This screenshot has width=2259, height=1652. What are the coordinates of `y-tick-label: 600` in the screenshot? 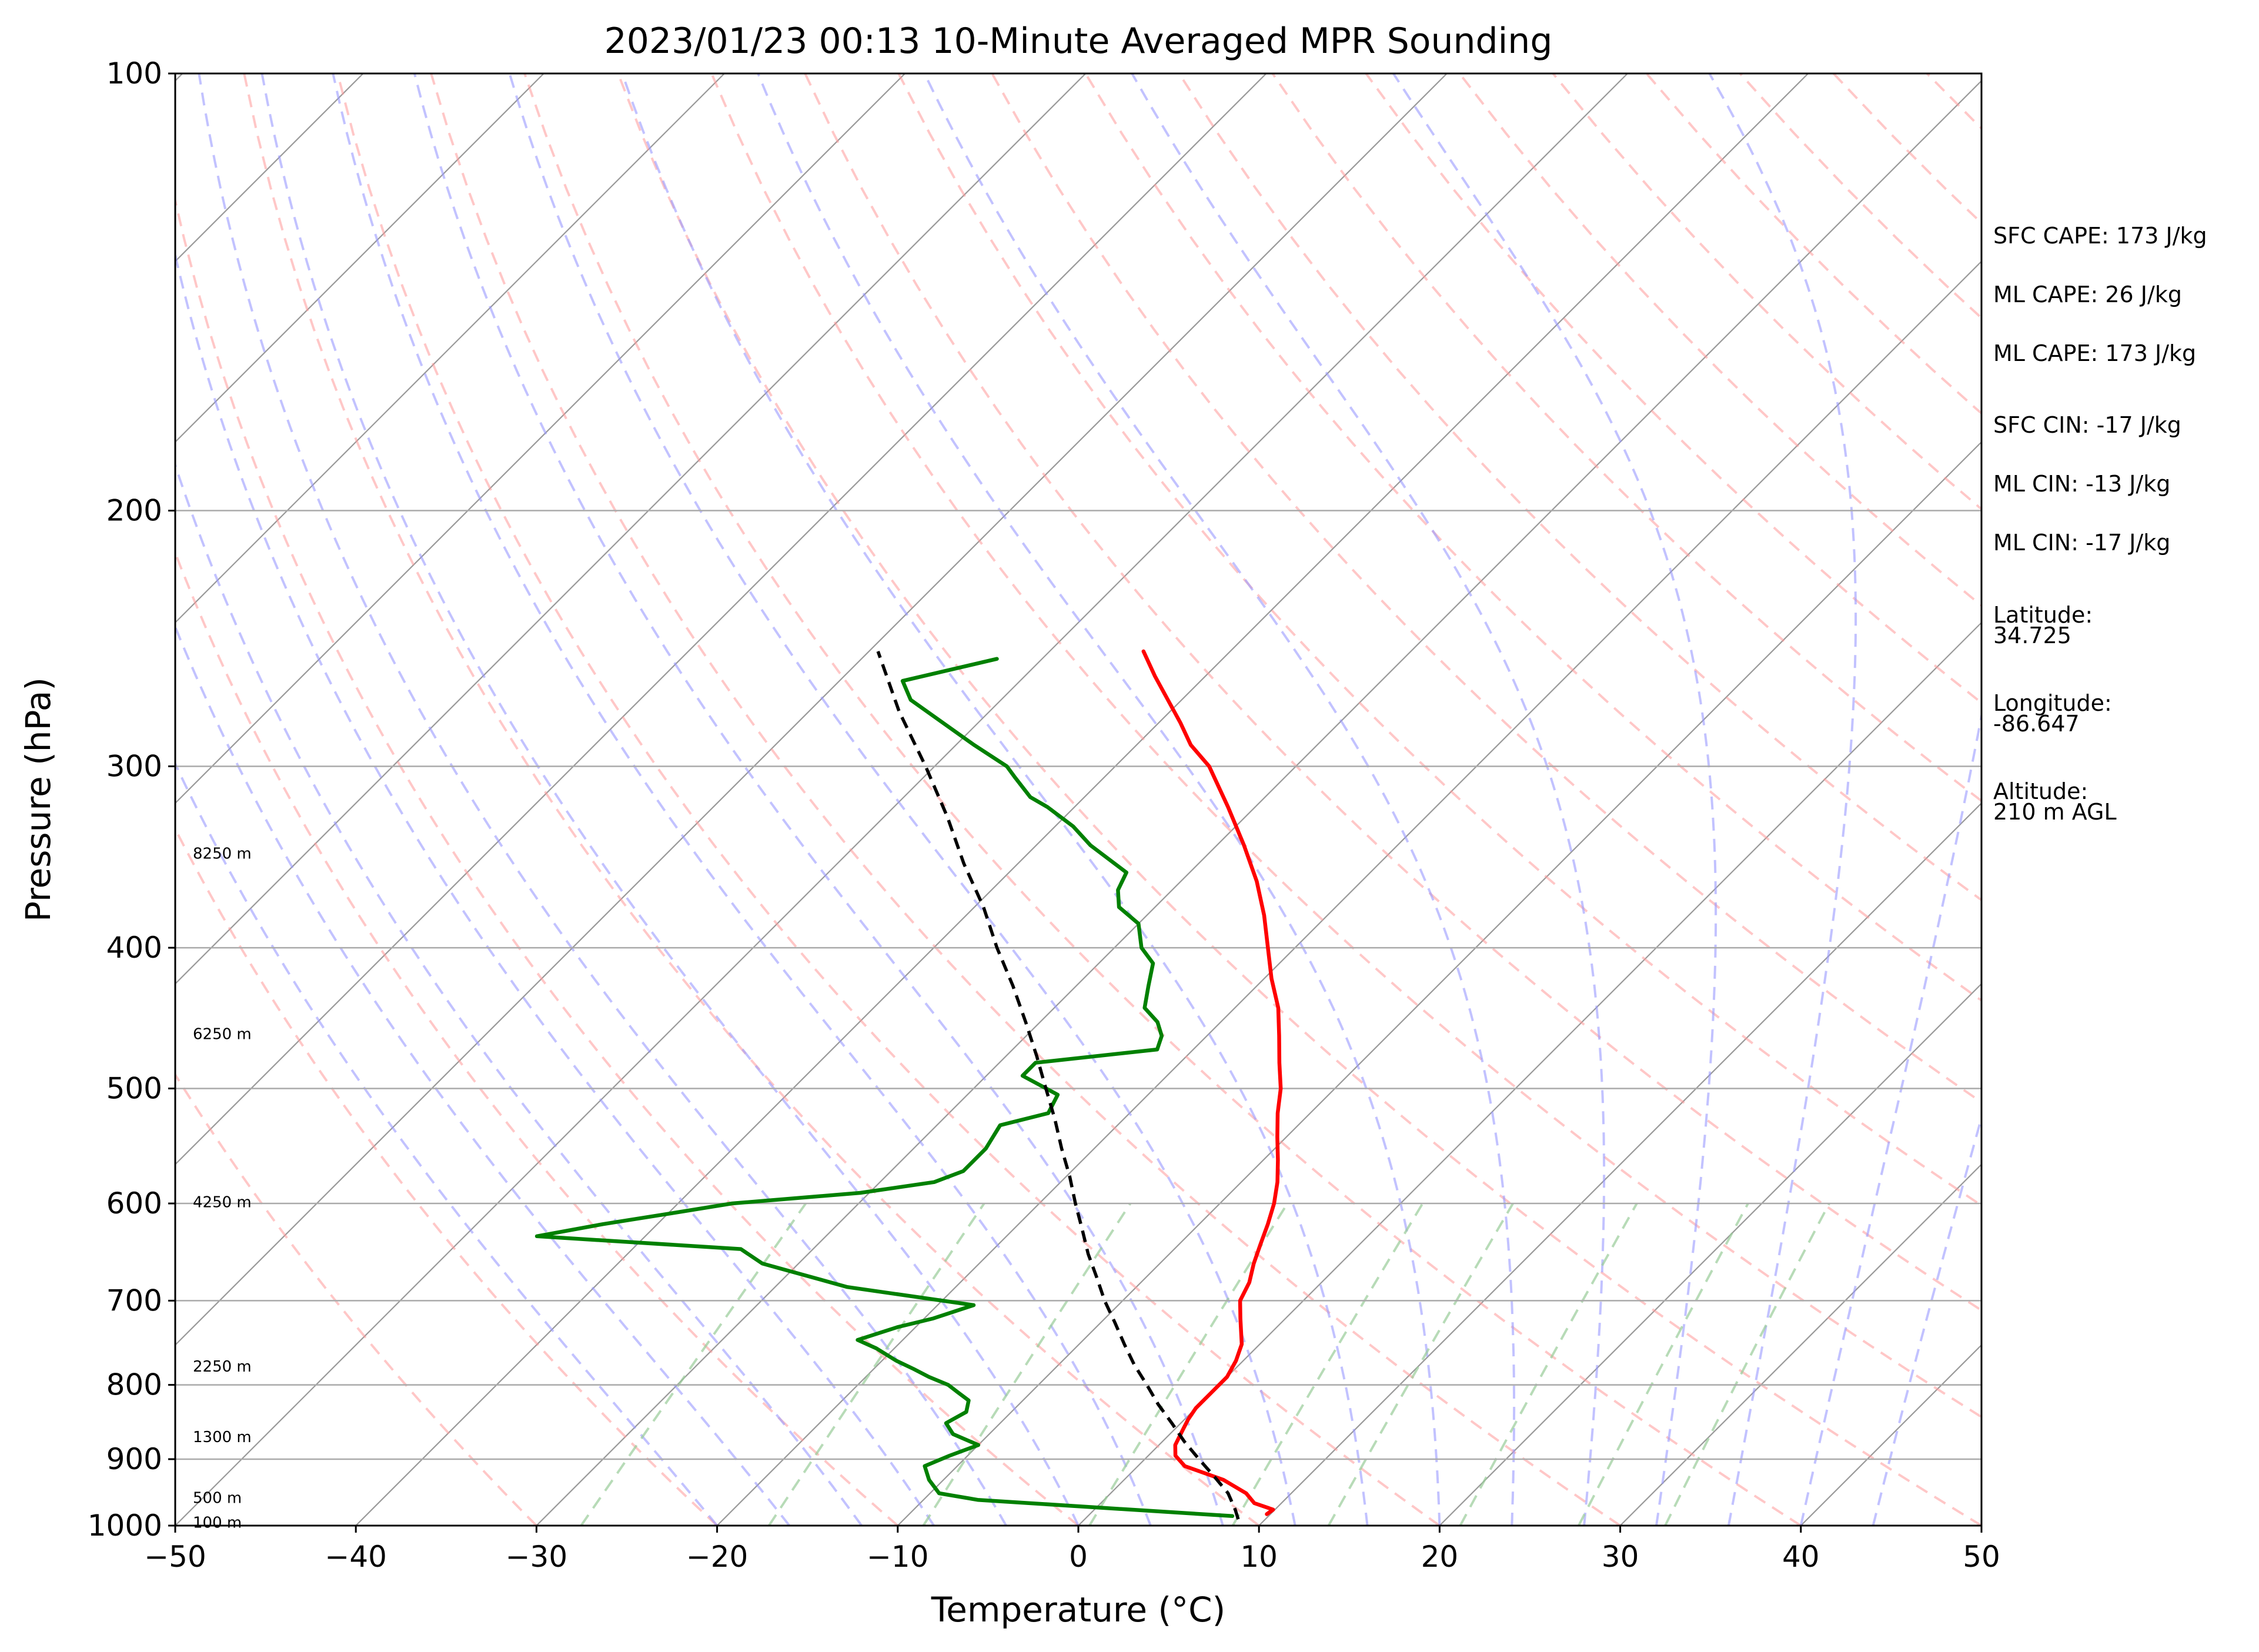 It's located at (134, 1203).